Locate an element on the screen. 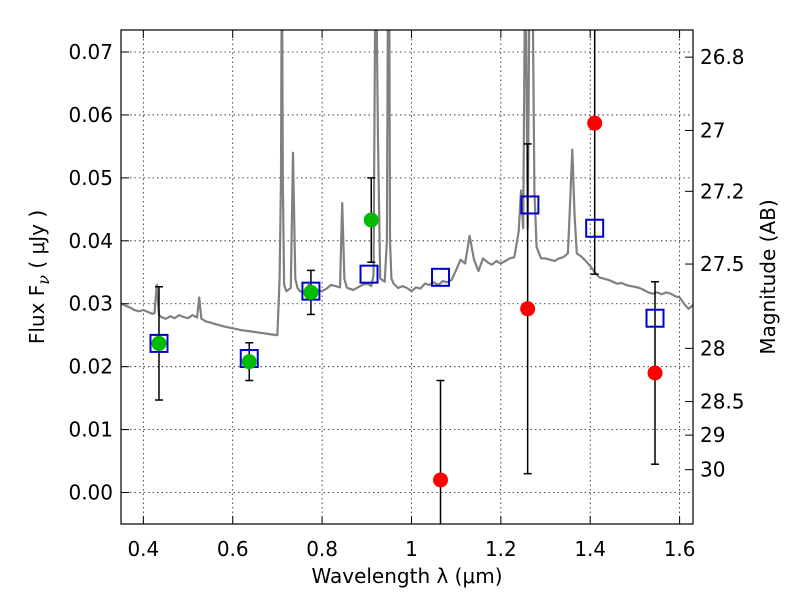 The width and height of the screenshot is (800, 600). x-tick-label: 0.6 is located at coordinates (233, 549).